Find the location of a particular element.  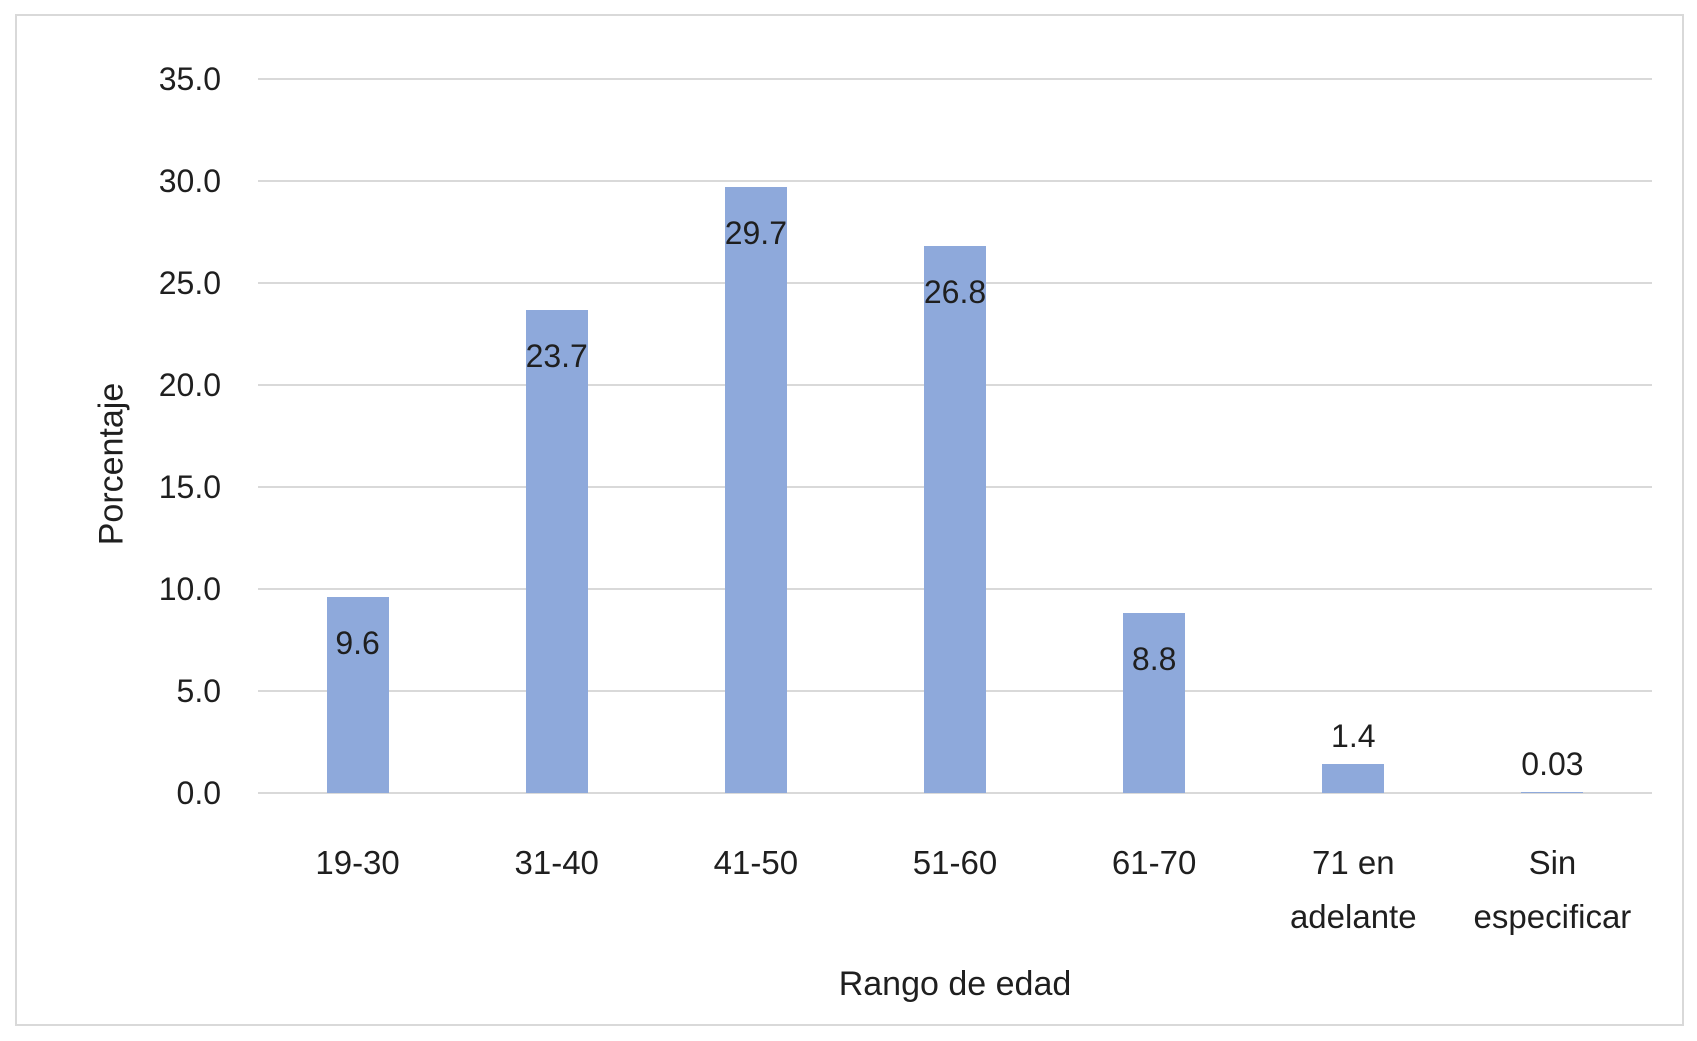

data-label: 26.8 is located at coordinates (955, 292).